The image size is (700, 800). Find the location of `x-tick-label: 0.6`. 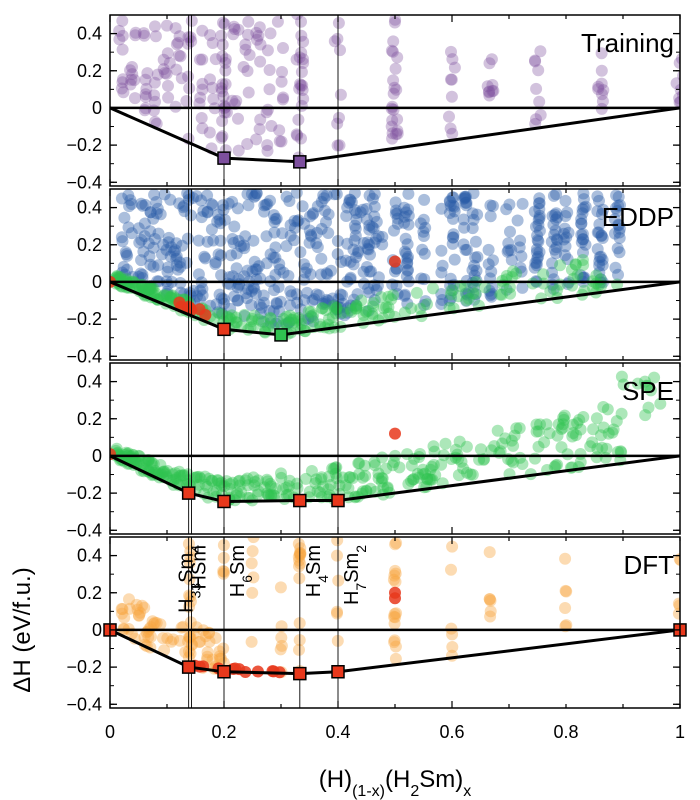

x-tick-label: 0.6 is located at coordinates (451, 732).